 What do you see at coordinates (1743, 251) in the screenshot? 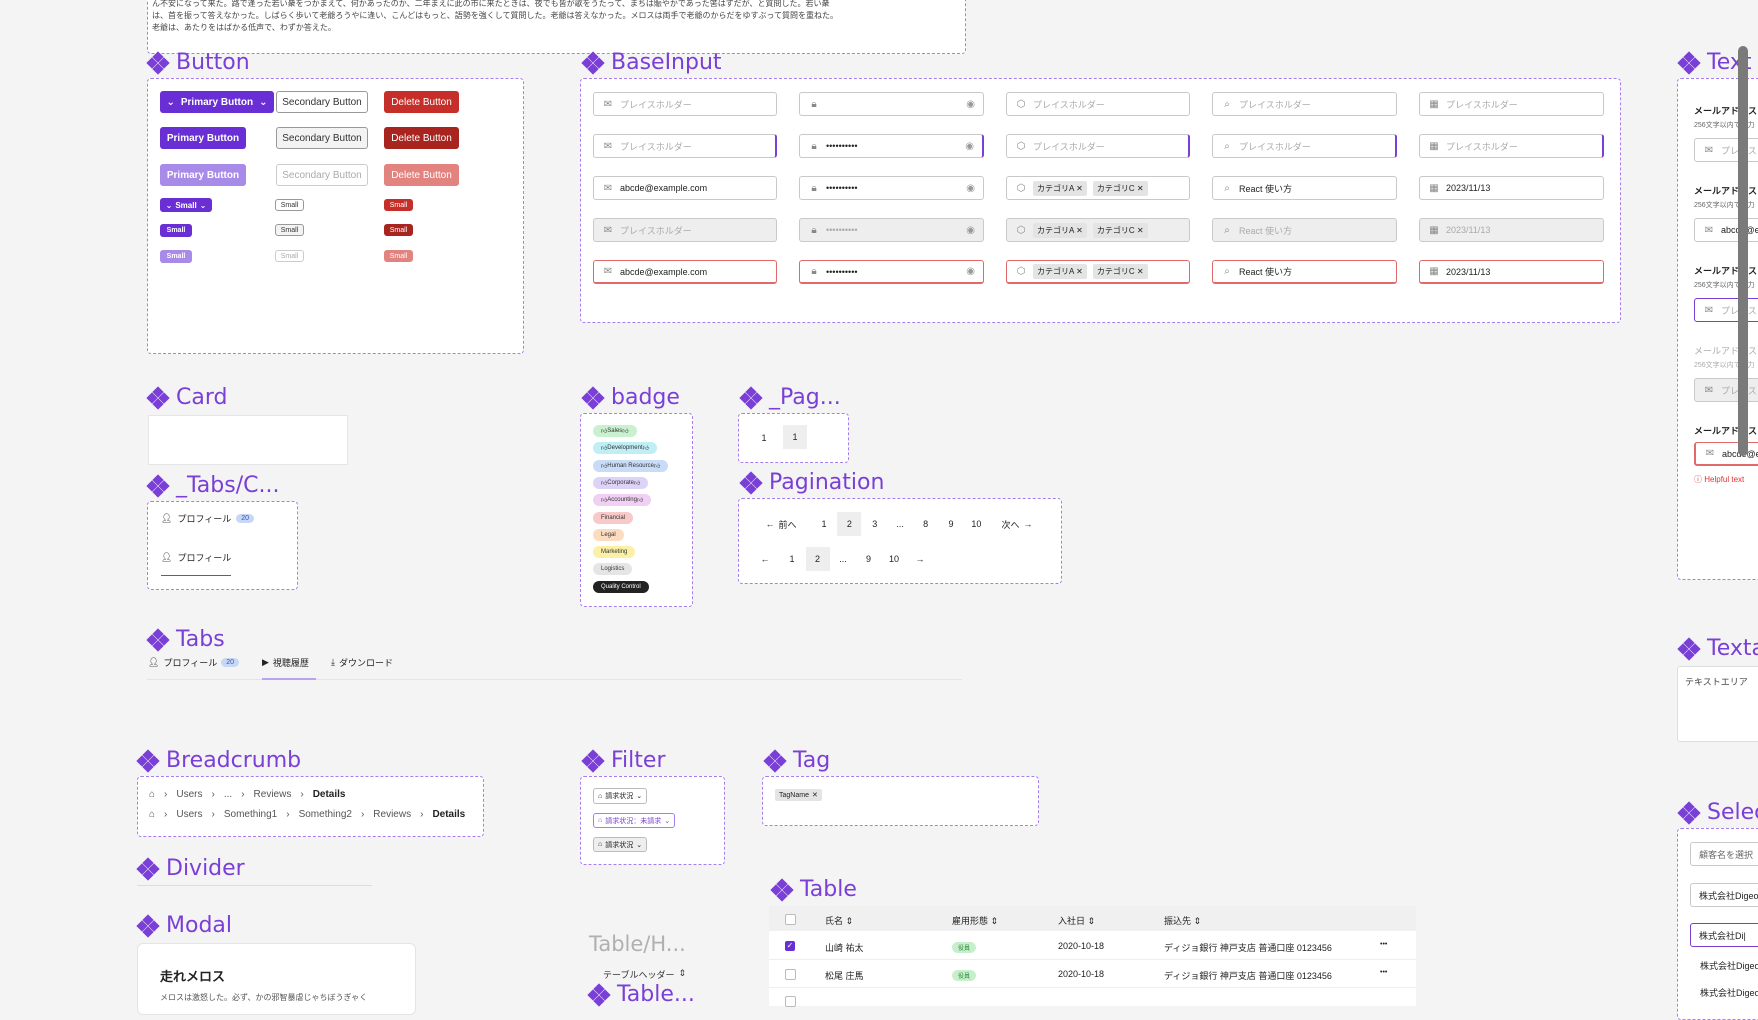
I see `vertical-scrollbar` at bounding box center [1743, 251].